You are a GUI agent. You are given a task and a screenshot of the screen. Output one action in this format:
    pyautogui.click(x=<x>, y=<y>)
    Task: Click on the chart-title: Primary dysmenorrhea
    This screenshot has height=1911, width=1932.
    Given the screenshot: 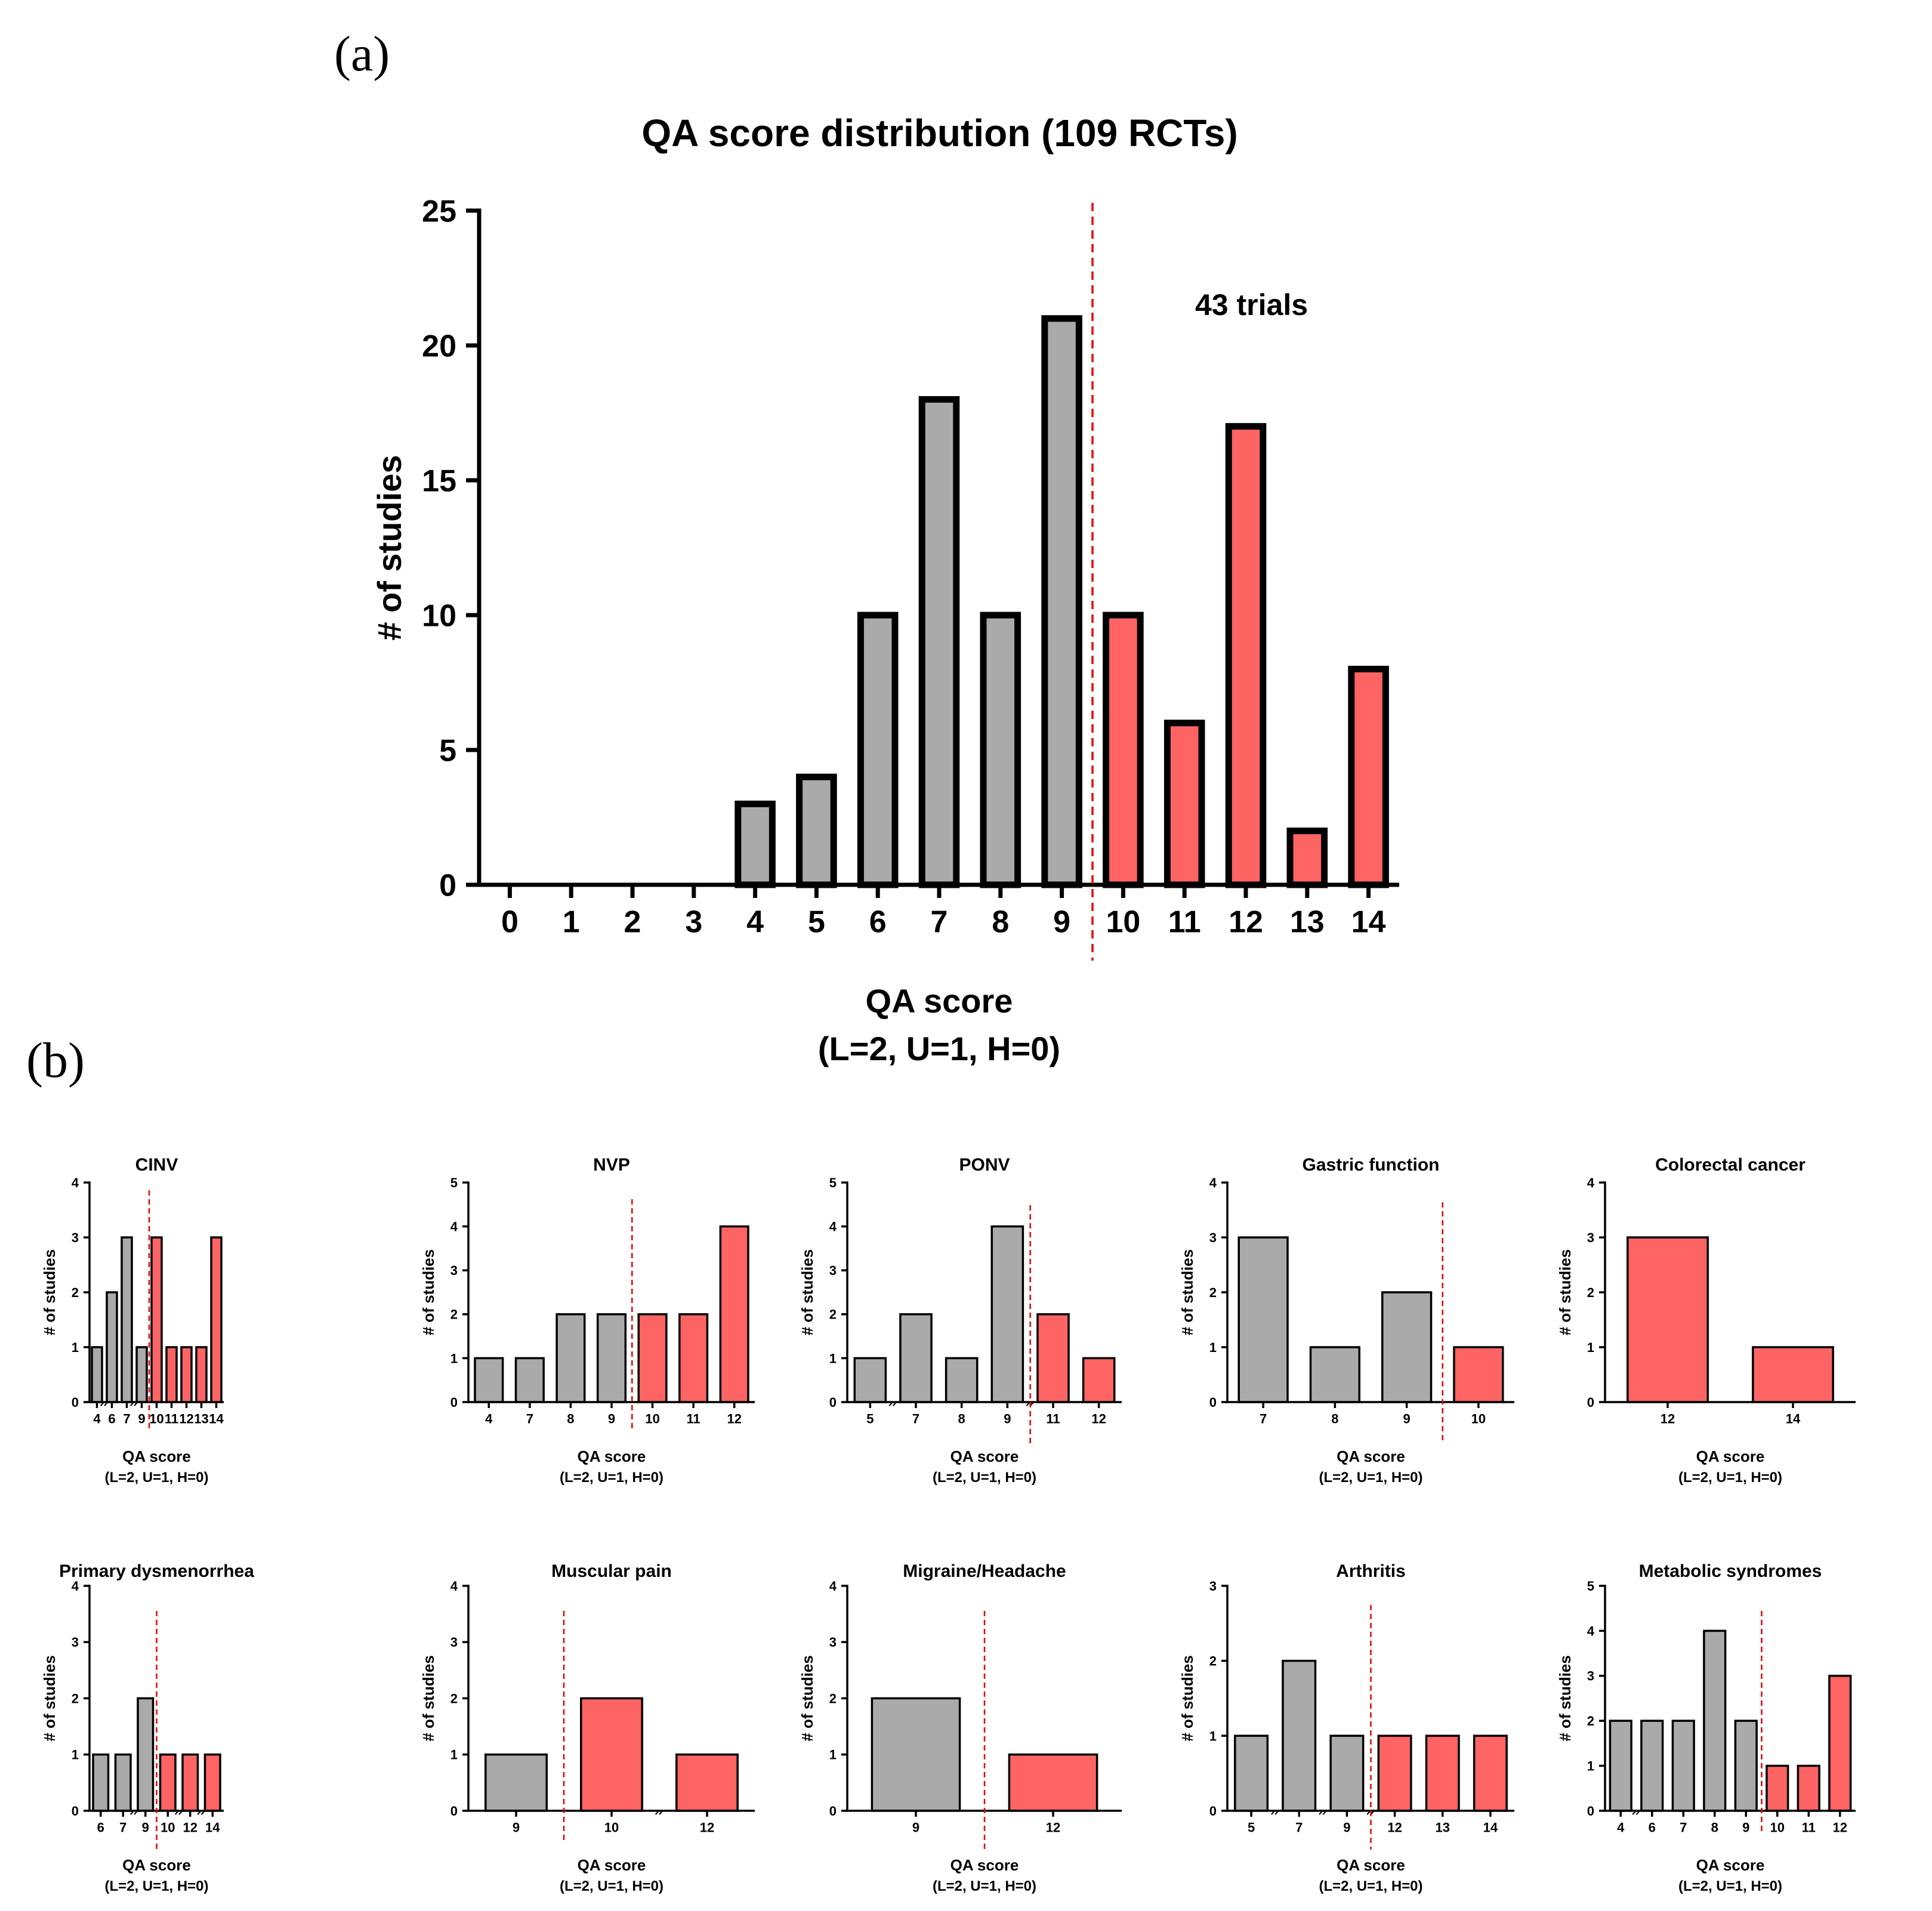 What is the action you would take?
    pyautogui.click(x=156, y=1571)
    